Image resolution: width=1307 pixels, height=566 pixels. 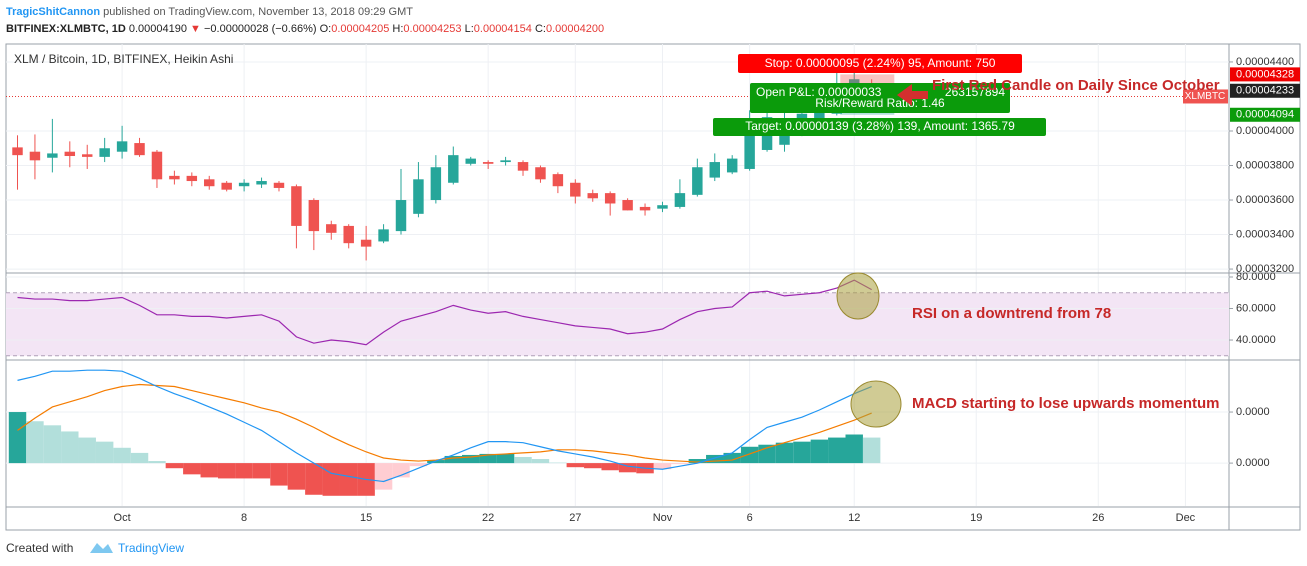 What do you see at coordinates (1058, 91) in the screenshot?
I see `annotation-group: First Red Candle on Daily Since October` at bounding box center [1058, 91].